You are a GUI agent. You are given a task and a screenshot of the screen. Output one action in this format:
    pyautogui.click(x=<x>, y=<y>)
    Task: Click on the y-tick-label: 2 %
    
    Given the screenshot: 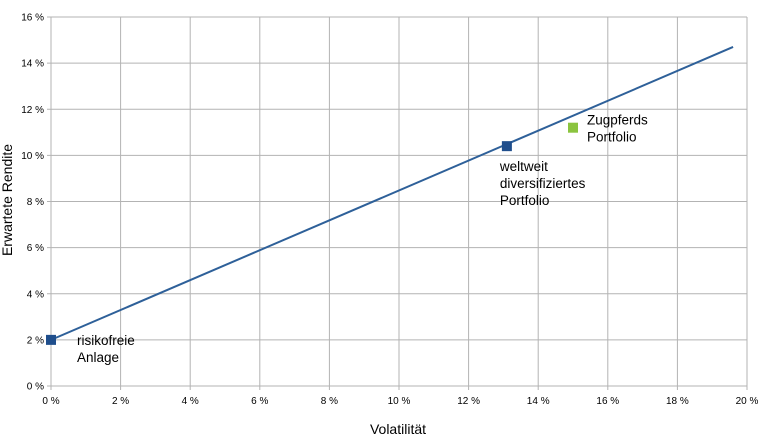 What is the action you would take?
    pyautogui.click(x=35, y=340)
    